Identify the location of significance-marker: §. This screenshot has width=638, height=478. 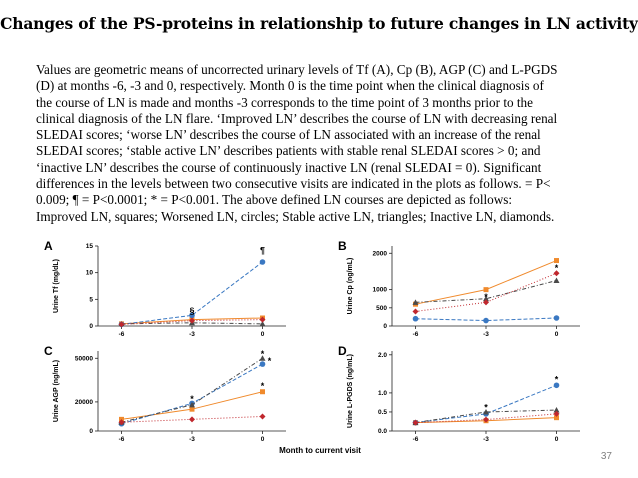
(191, 311).